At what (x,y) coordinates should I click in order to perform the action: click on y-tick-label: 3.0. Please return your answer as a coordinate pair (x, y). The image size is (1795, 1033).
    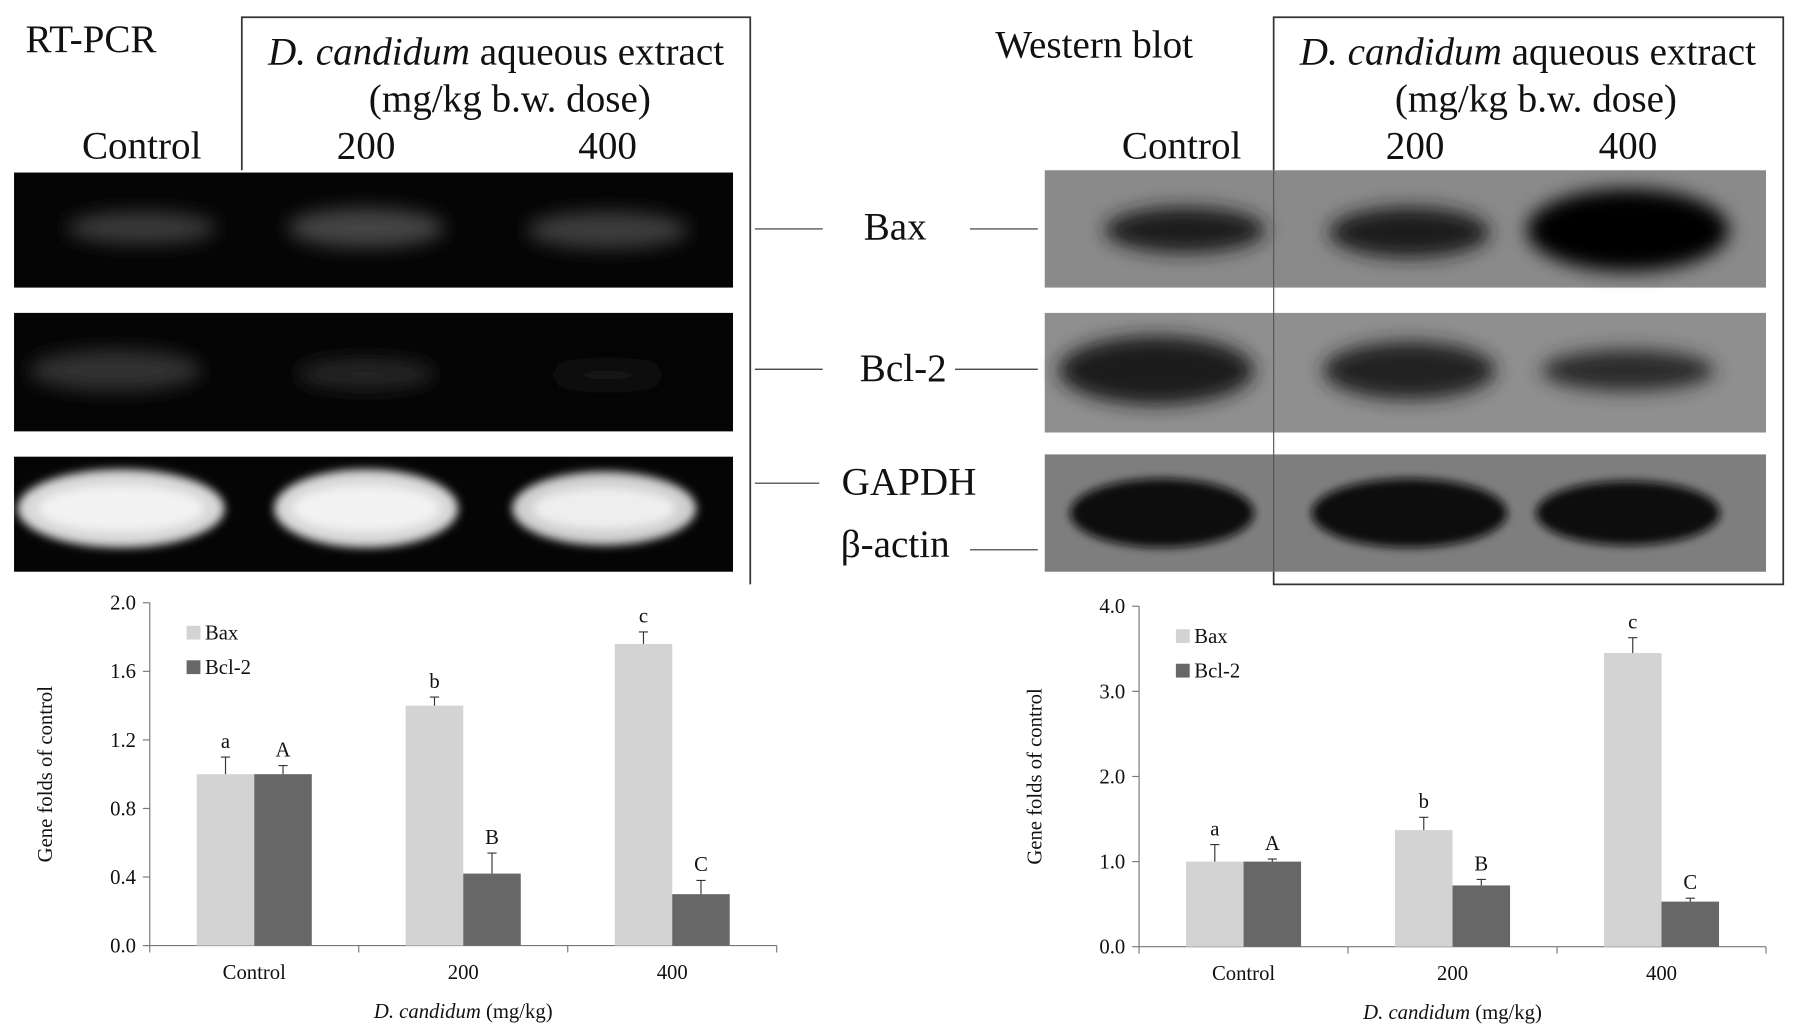
    Looking at the image, I should click on (1112, 692).